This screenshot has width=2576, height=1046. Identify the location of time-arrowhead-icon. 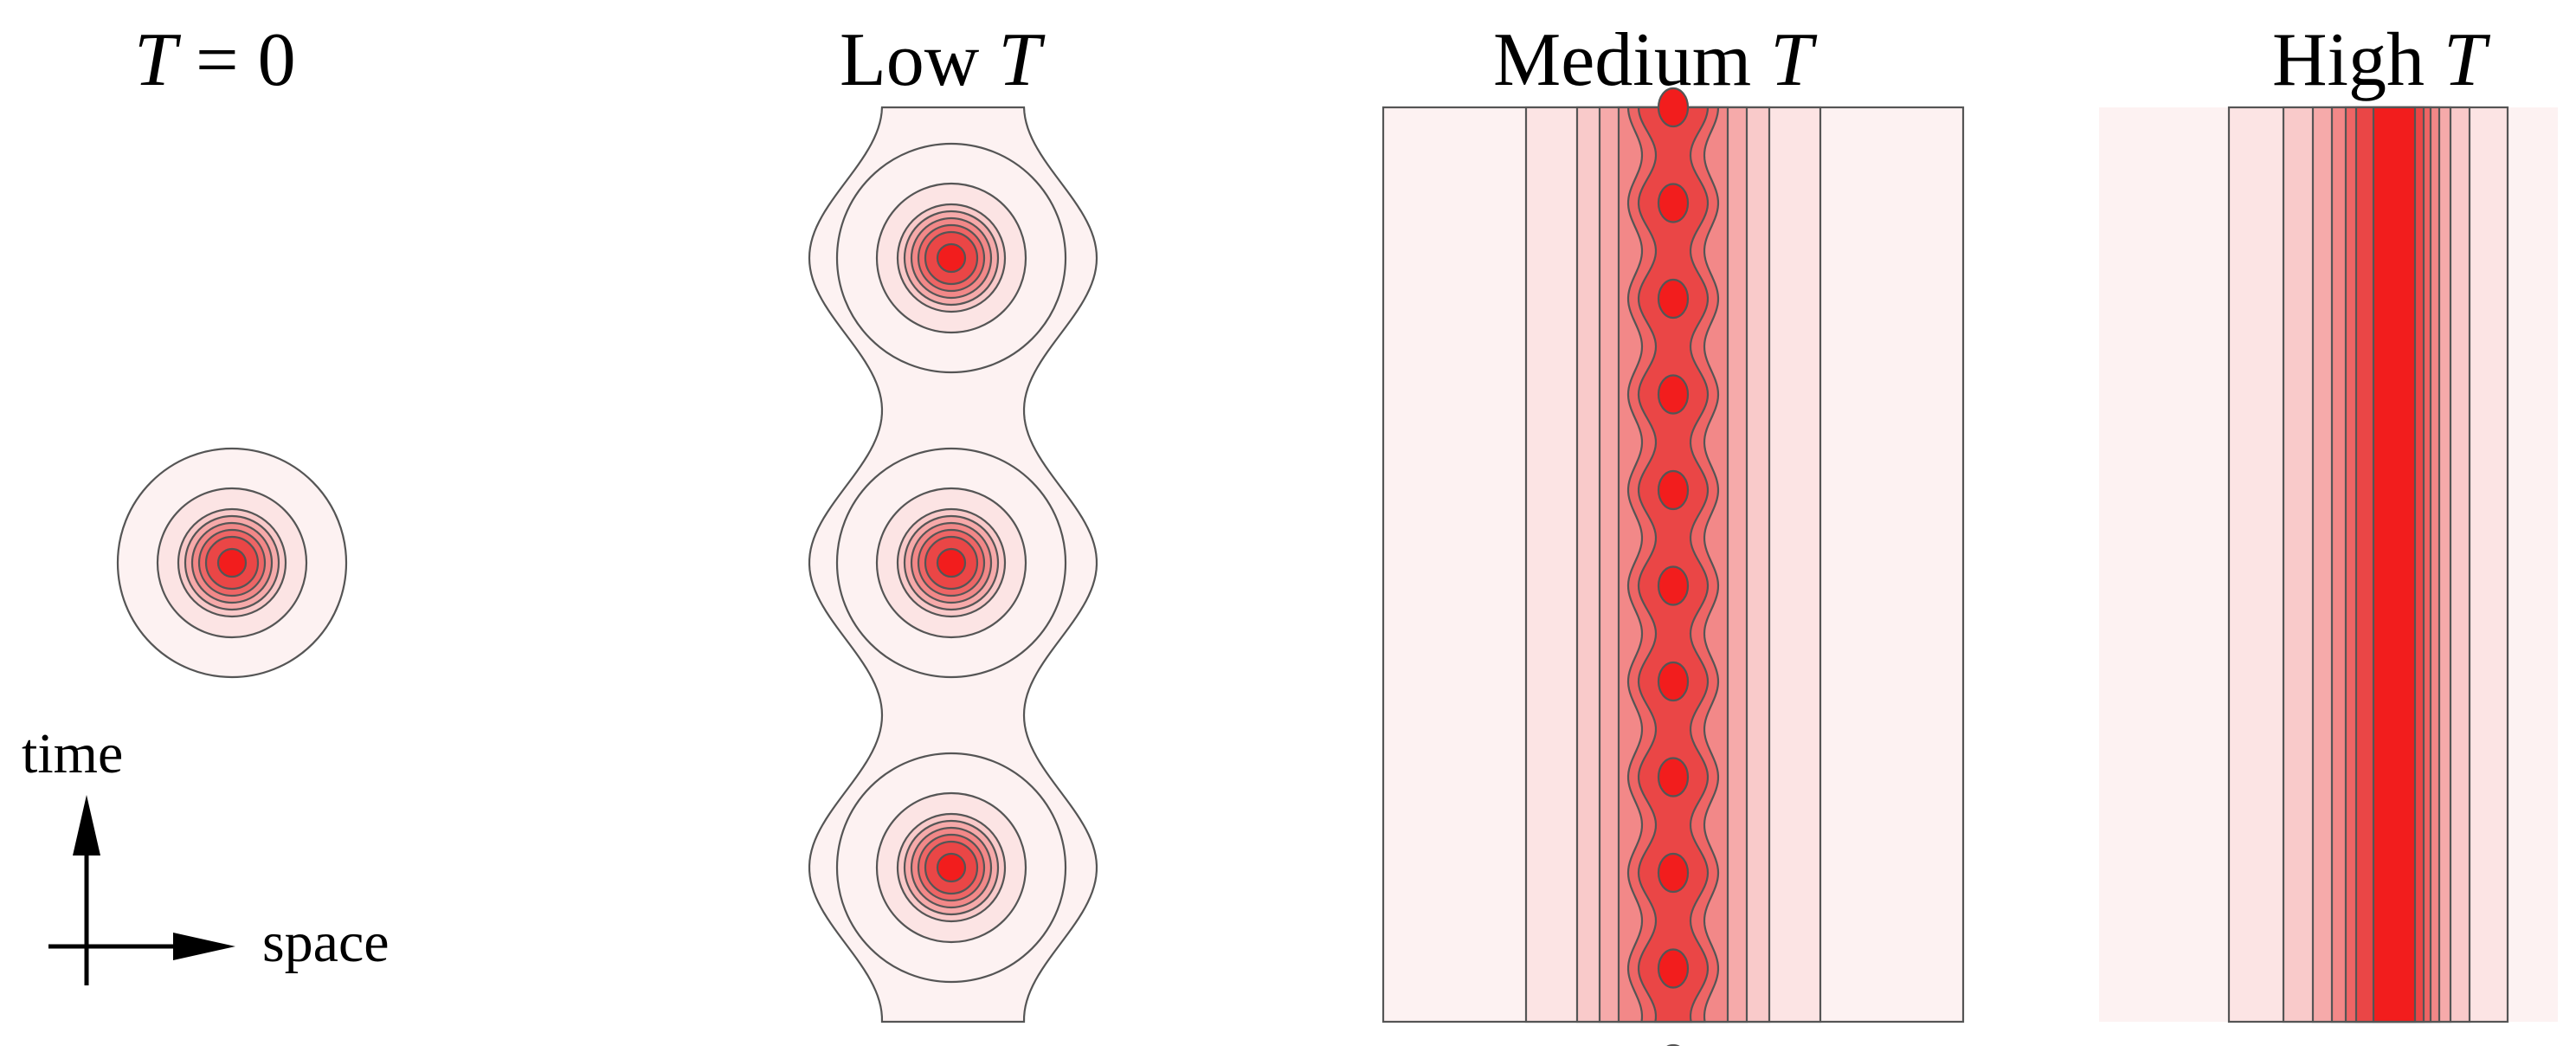
(86, 825).